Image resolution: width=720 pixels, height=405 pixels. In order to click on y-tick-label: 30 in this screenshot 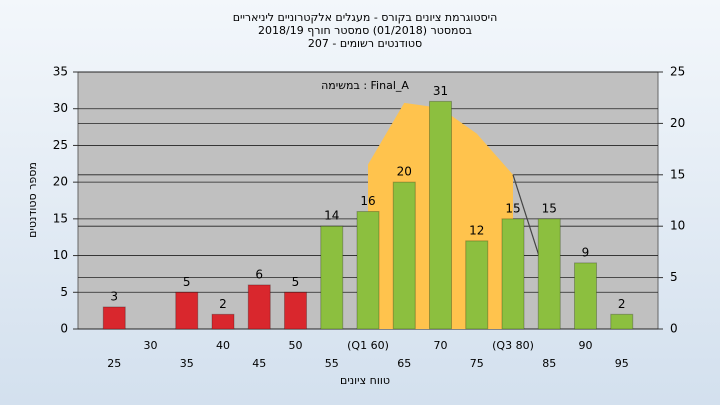, I will do `click(60, 108)`.